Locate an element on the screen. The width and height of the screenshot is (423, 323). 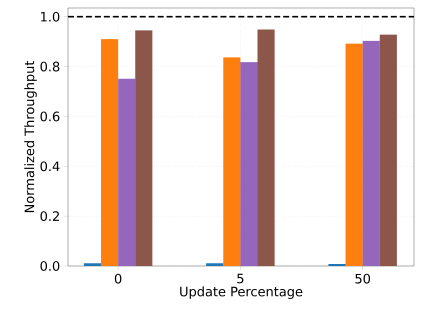
y-tick-label: 0.8 is located at coordinates (50, 67).